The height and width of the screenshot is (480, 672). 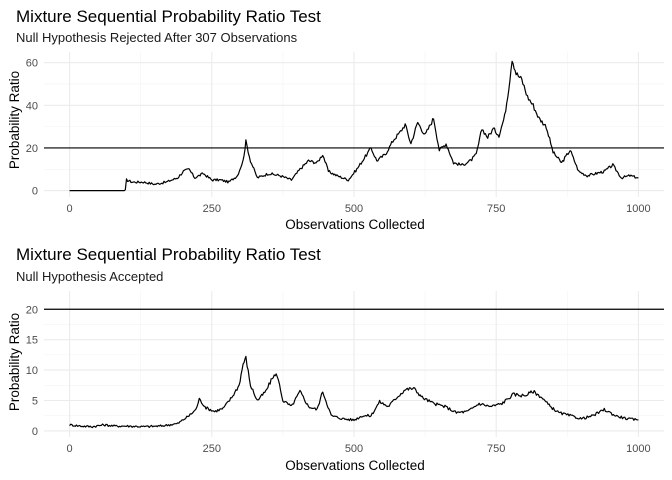 I want to click on x-tick-labels-top: 0 250 500 750 1000, so click(x=359, y=209).